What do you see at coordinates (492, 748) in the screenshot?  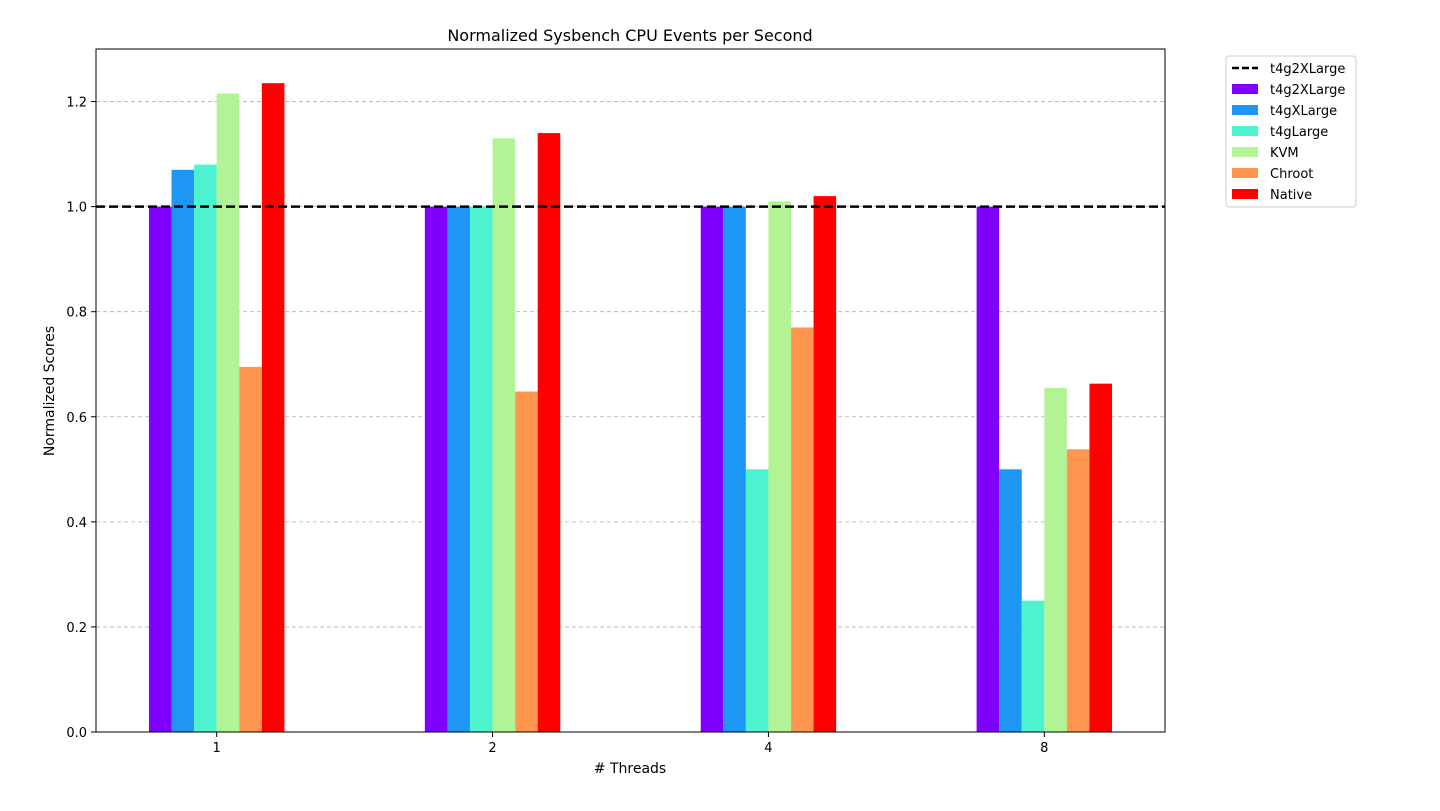 I see `x-tick-label: 2` at bounding box center [492, 748].